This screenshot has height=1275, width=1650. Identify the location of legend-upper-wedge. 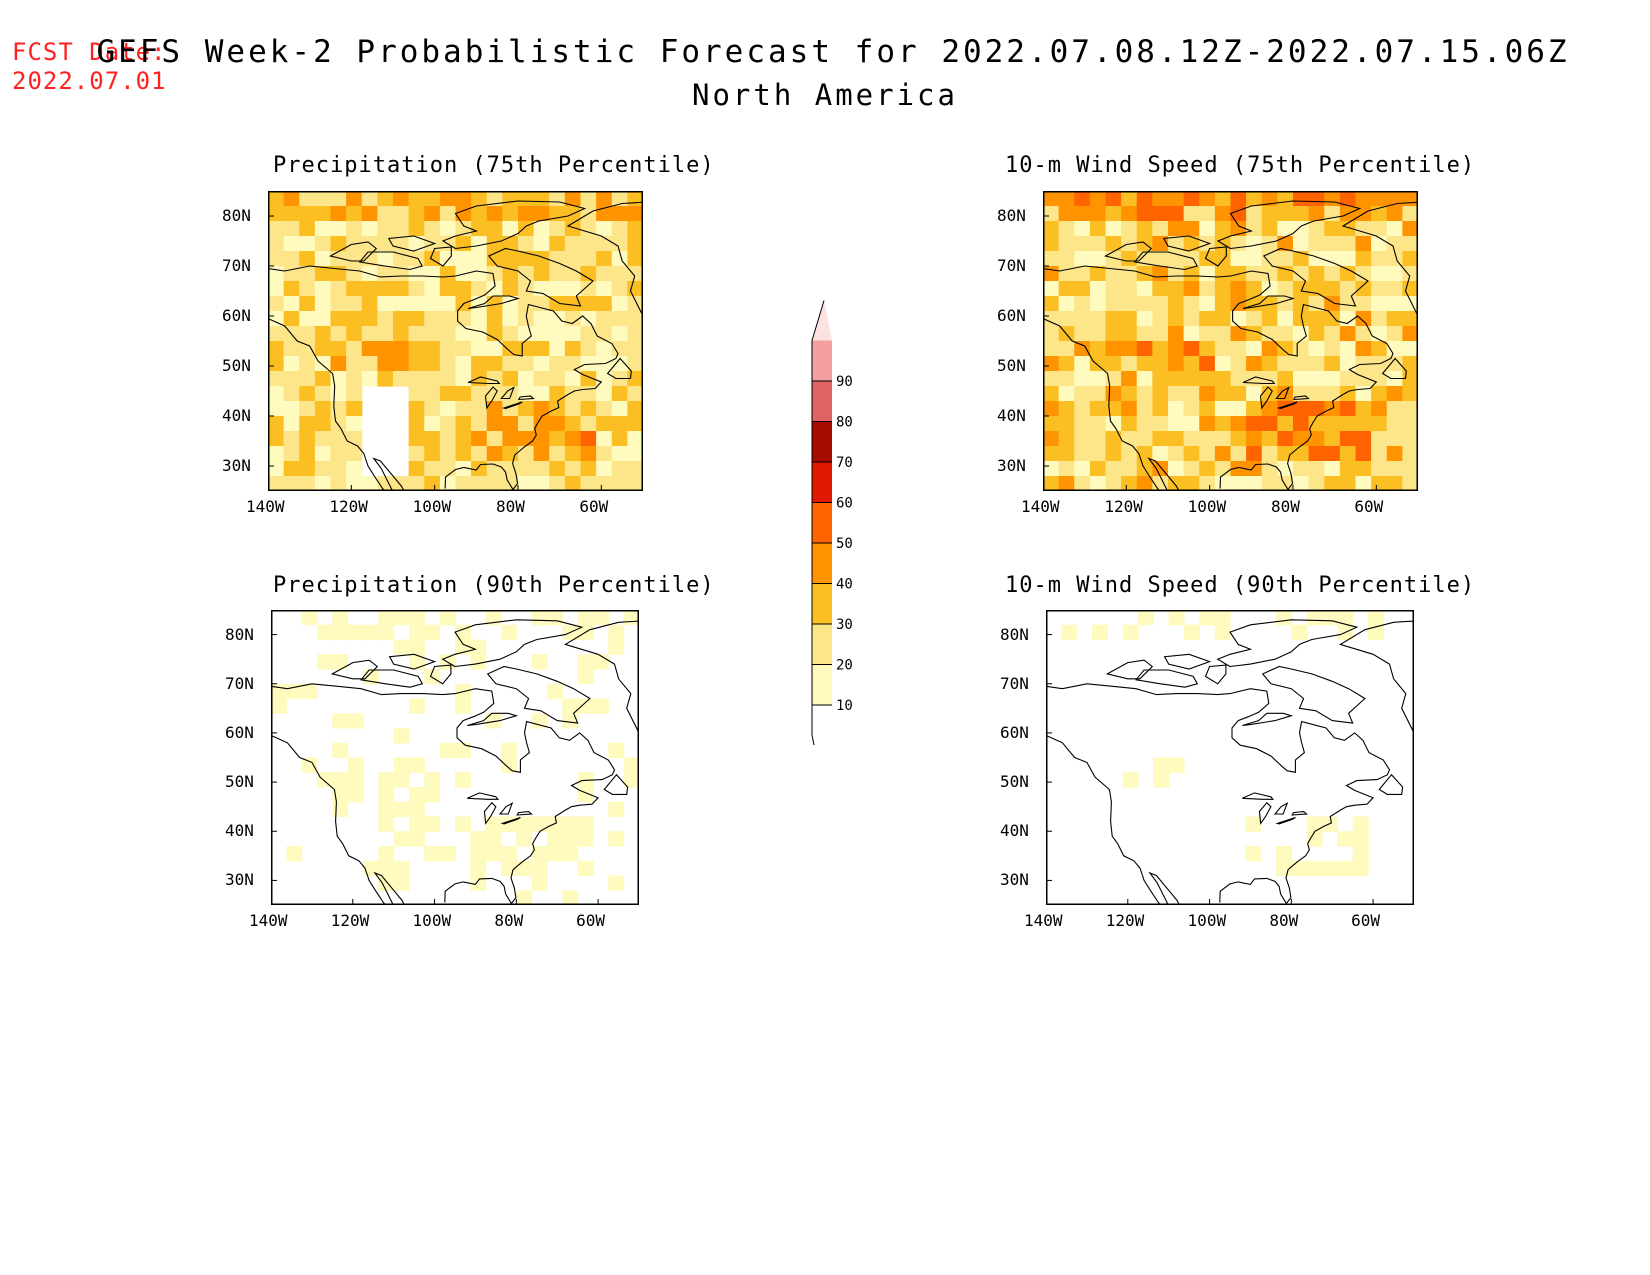
(822, 320).